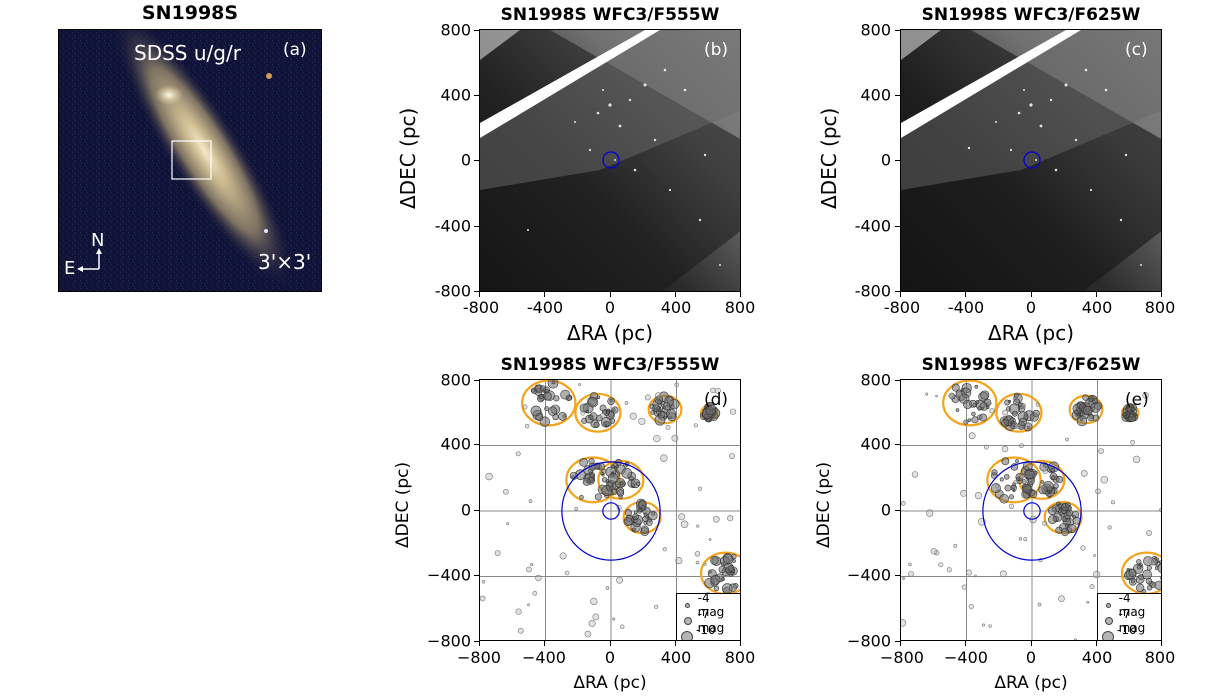 The height and width of the screenshot is (700, 1220). I want to click on panel-e-legend: -4 mag -7 mag -10 mag, so click(1129, 615).